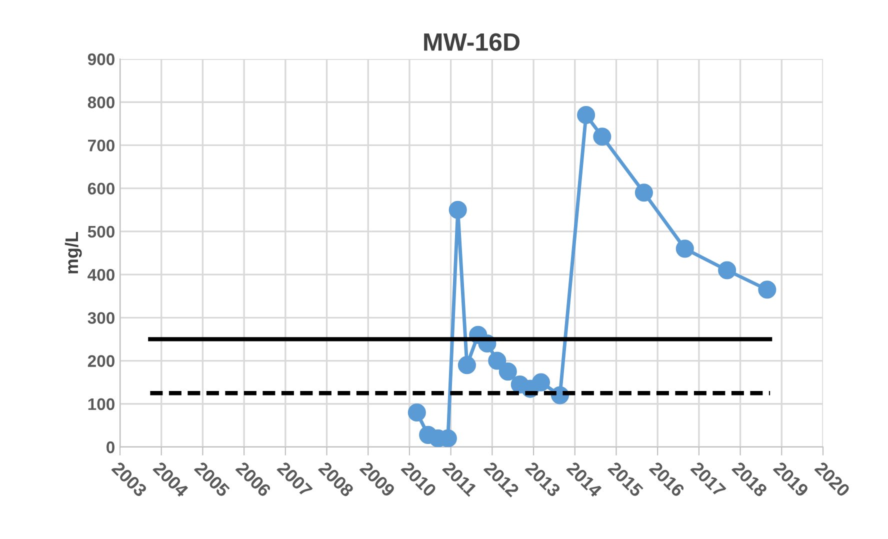 Image resolution: width=888 pixels, height=539 pixels. I want to click on chart-title: MW-16D, so click(472, 42).